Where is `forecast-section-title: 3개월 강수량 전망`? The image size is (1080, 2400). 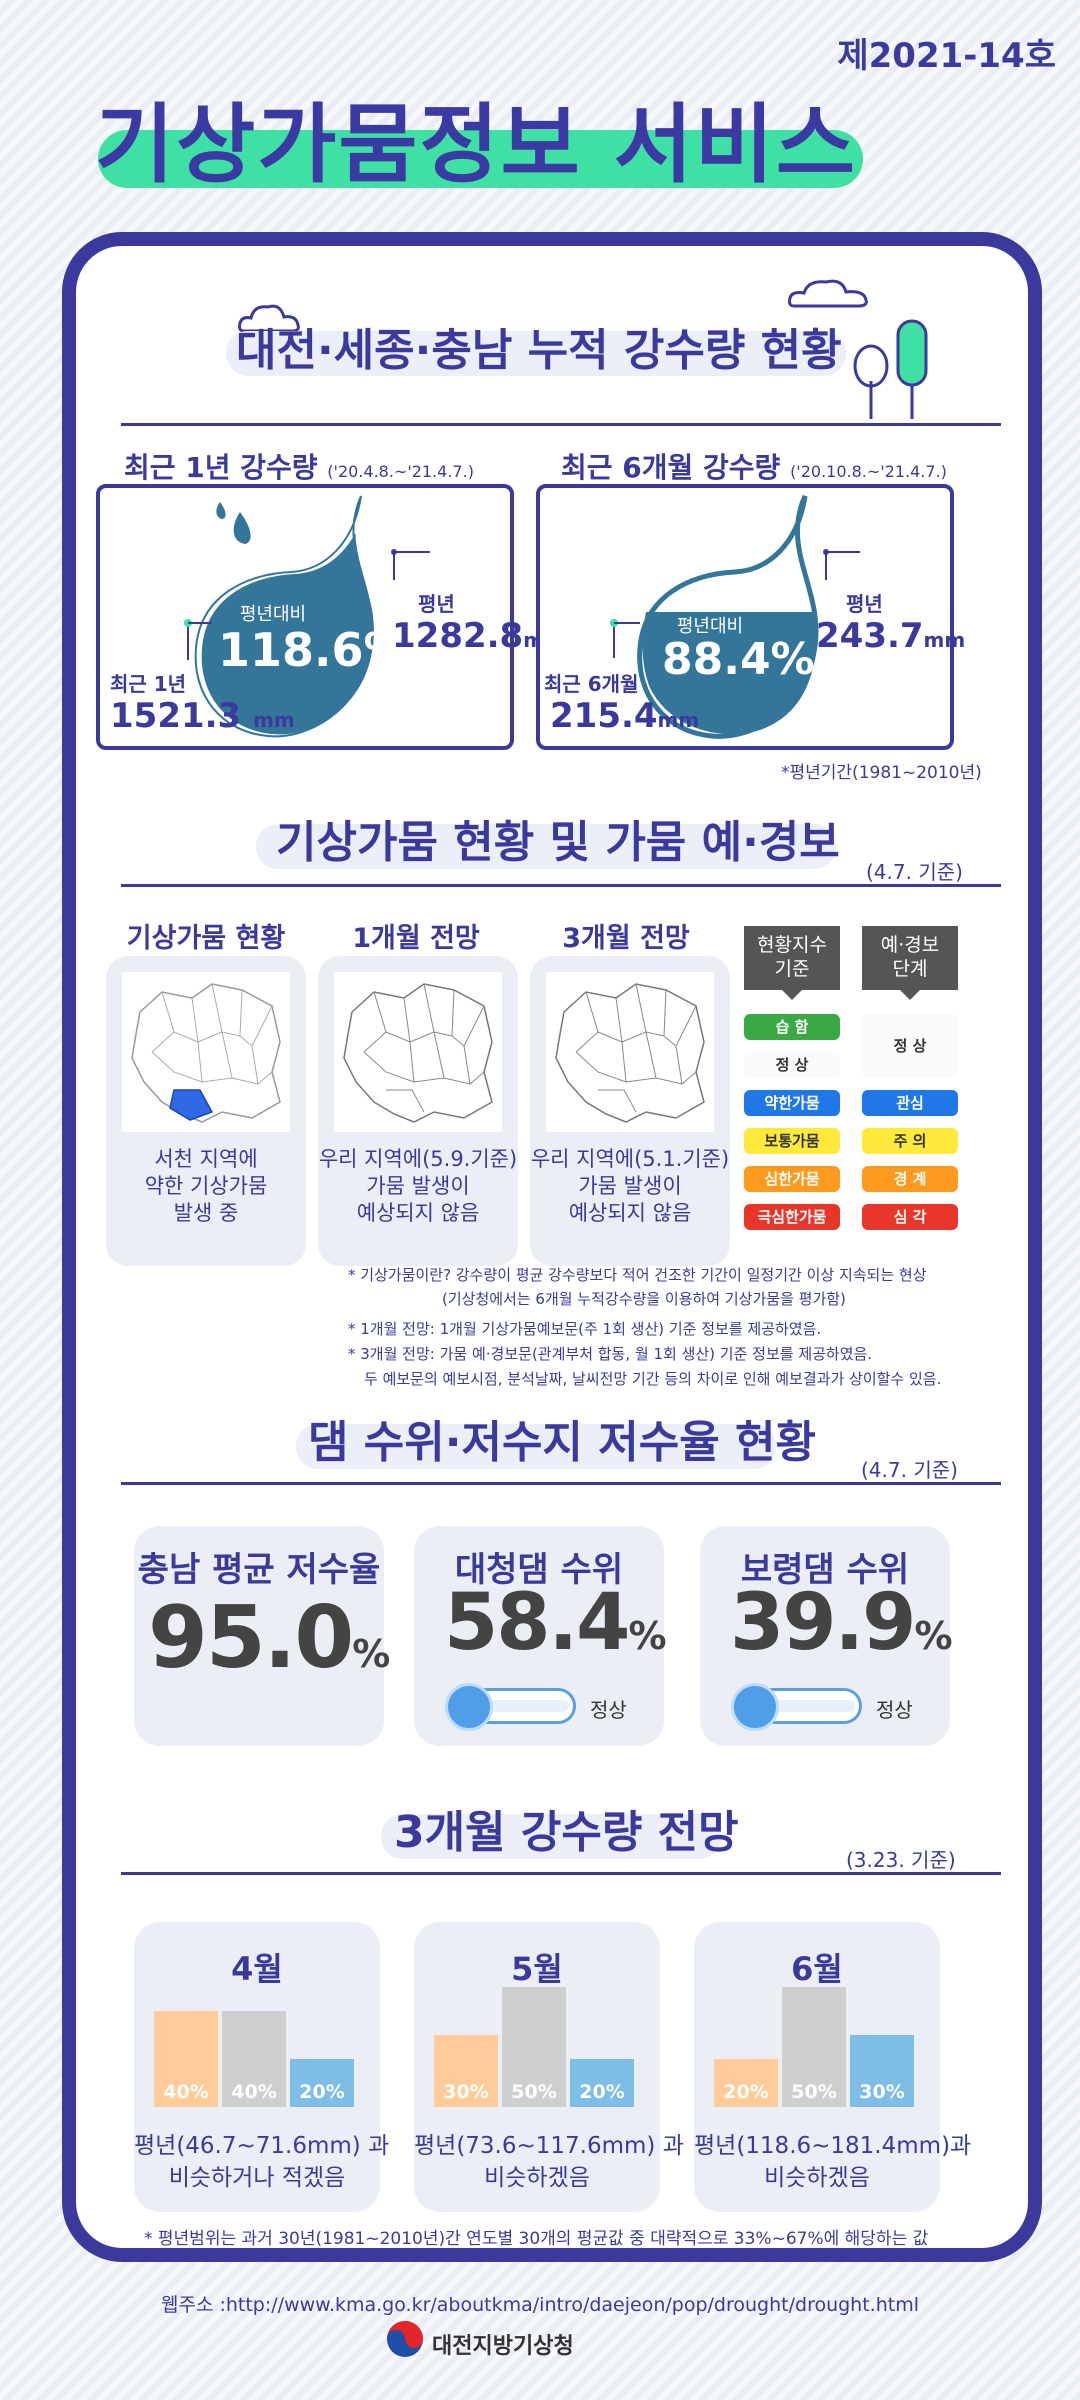 forecast-section-title: 3개월 강수량 전망 is located at coordinates (566, 1832).